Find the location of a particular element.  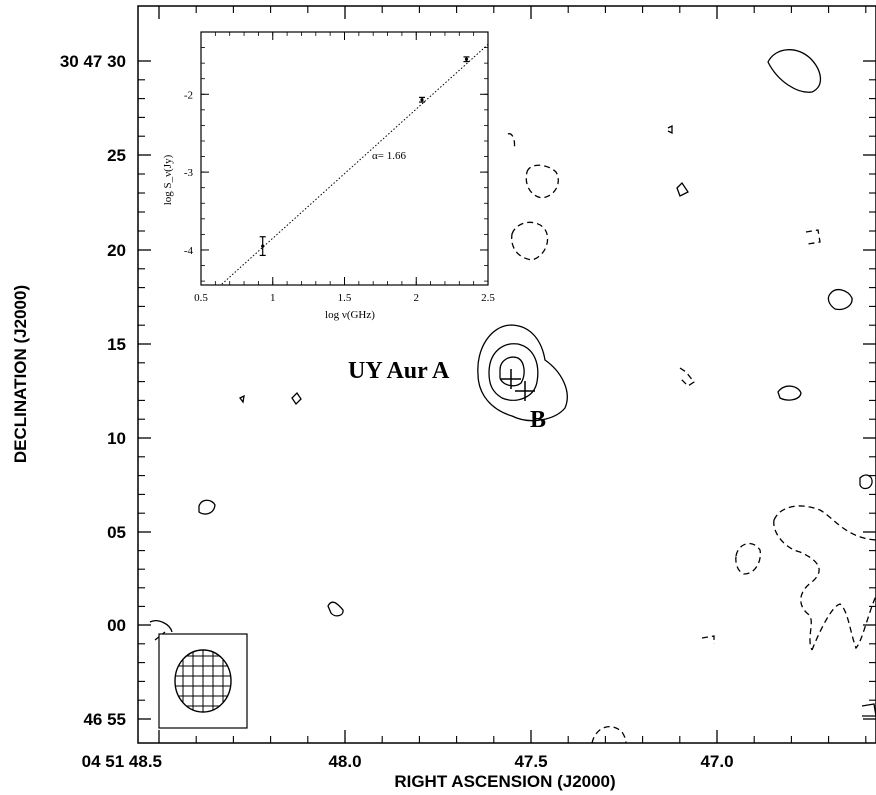

inset-marks is located at coordinates (354, 164).